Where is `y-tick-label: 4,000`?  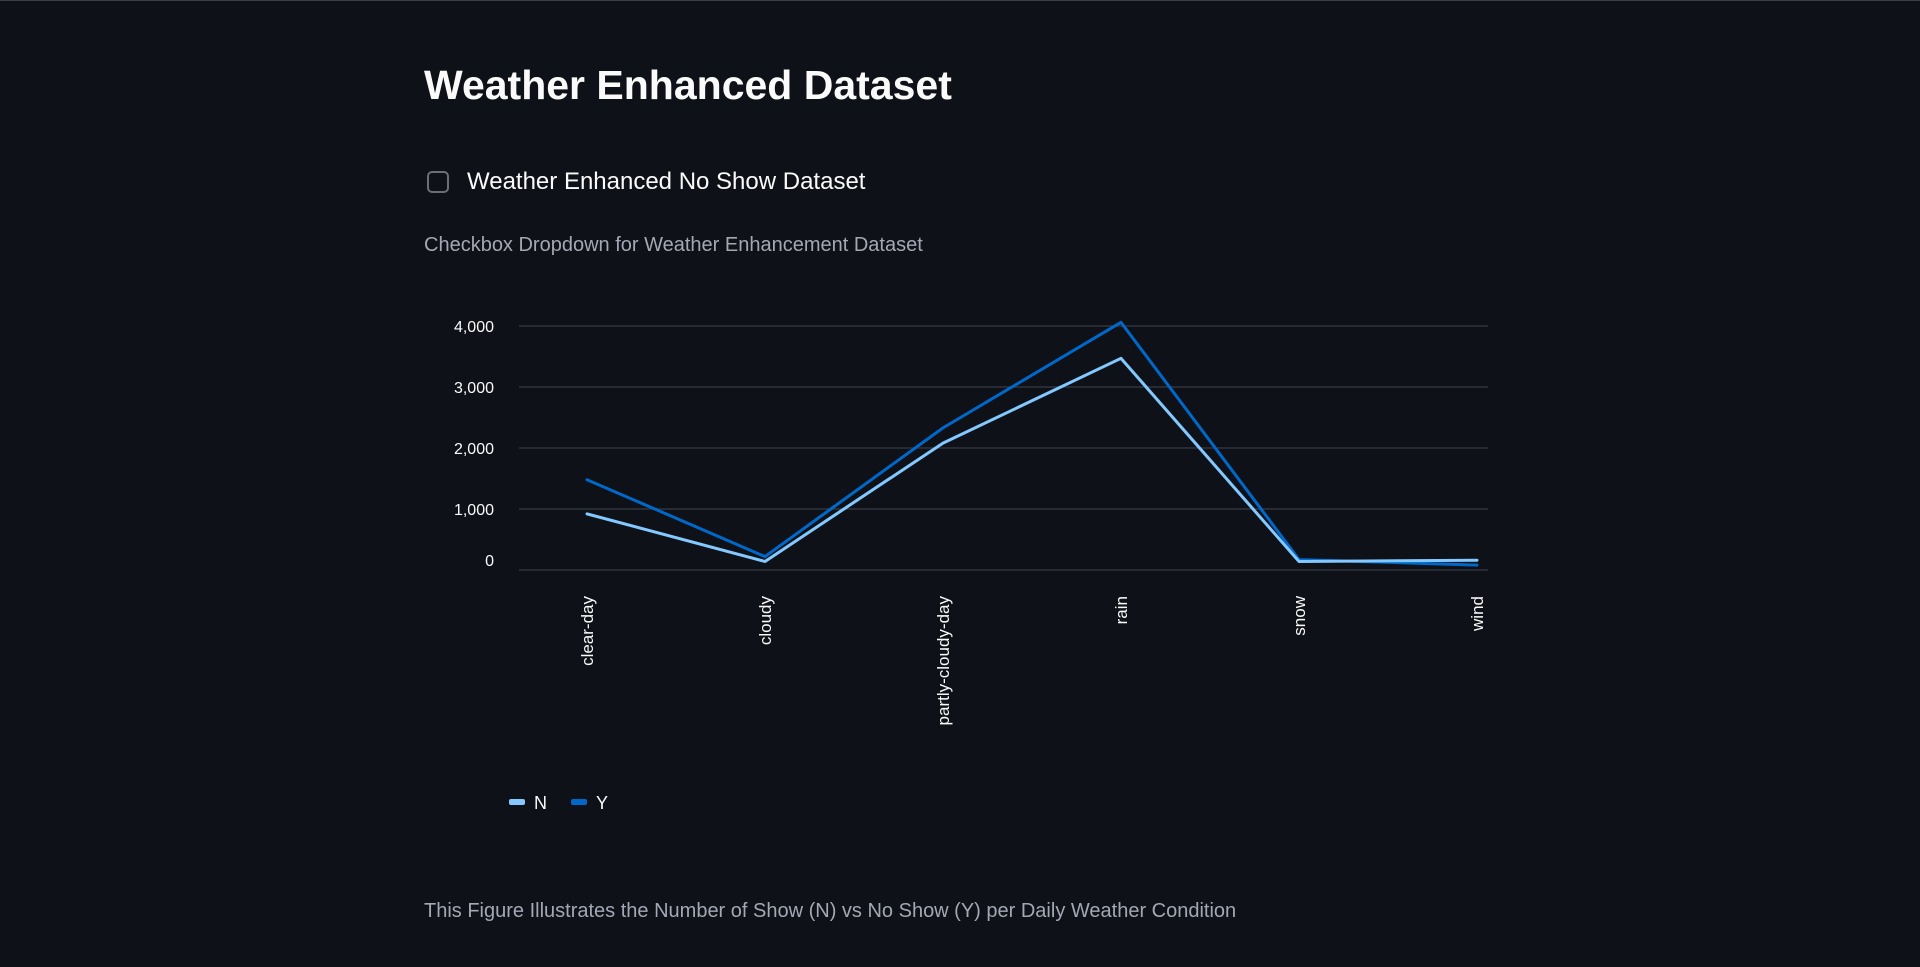
y-tick-label: 4,000 is located at coordinates (474, 327).